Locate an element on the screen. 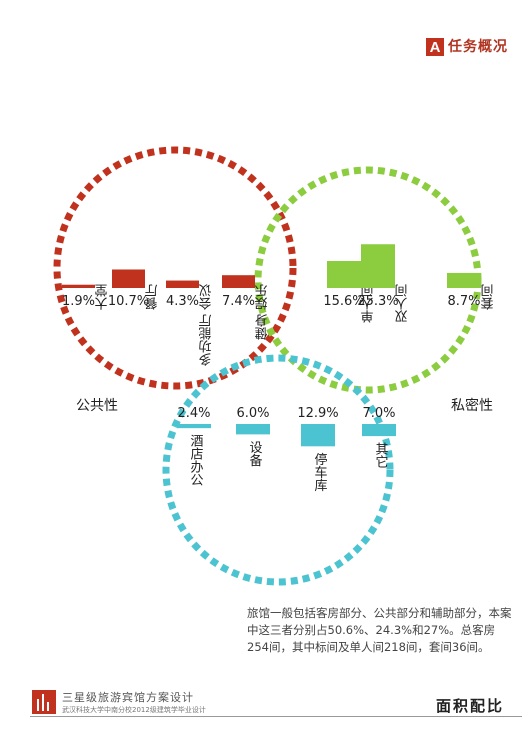 The height and width of the screenshot is (750, 531). value-label-0-3: 7.4% is located at coordinates (238, 301).